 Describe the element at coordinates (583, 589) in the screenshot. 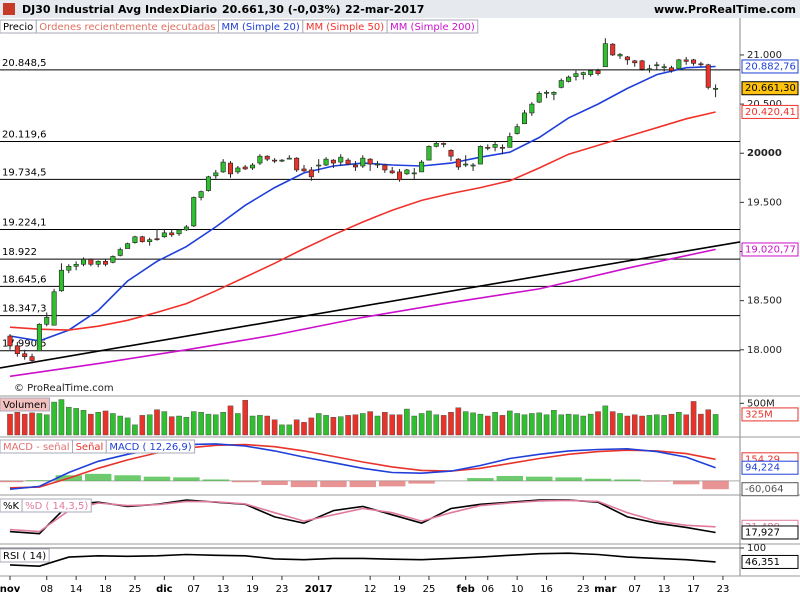

I see `x-tick-label: 23` at that location.